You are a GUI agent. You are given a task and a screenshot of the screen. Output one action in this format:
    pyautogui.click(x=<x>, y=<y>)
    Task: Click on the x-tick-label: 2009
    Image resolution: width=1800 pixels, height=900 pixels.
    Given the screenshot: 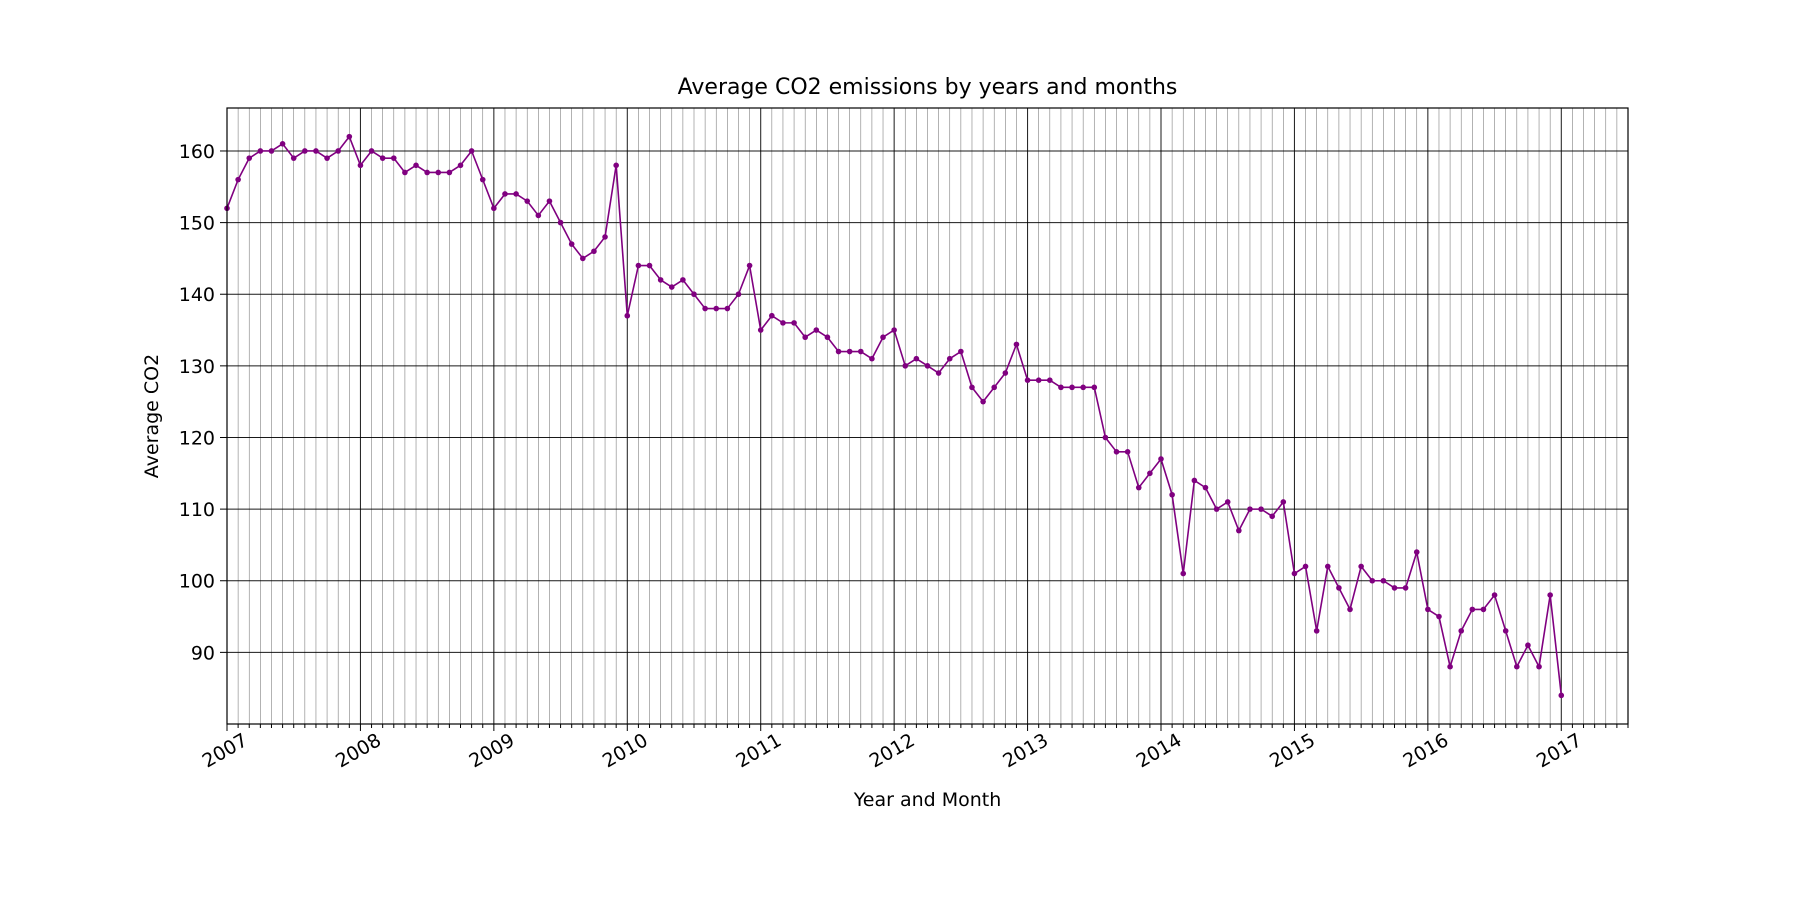 What is the action you would take?
    pyautogui.click(x=491, y=750)
    